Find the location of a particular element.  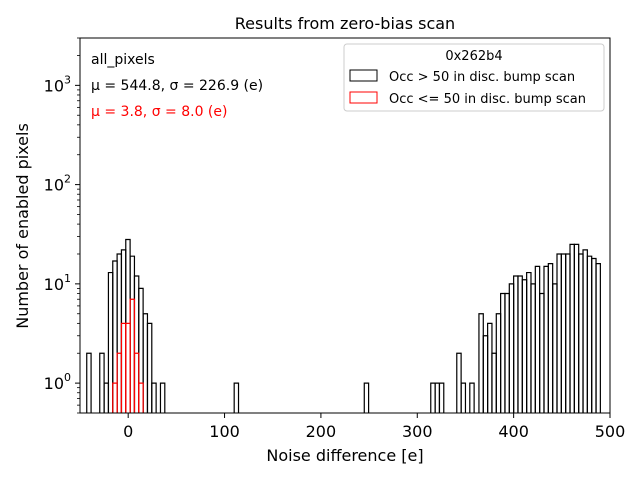

x-axis-ticks: 0 100 200 300 400 500 is located at coordinates (374, 427).